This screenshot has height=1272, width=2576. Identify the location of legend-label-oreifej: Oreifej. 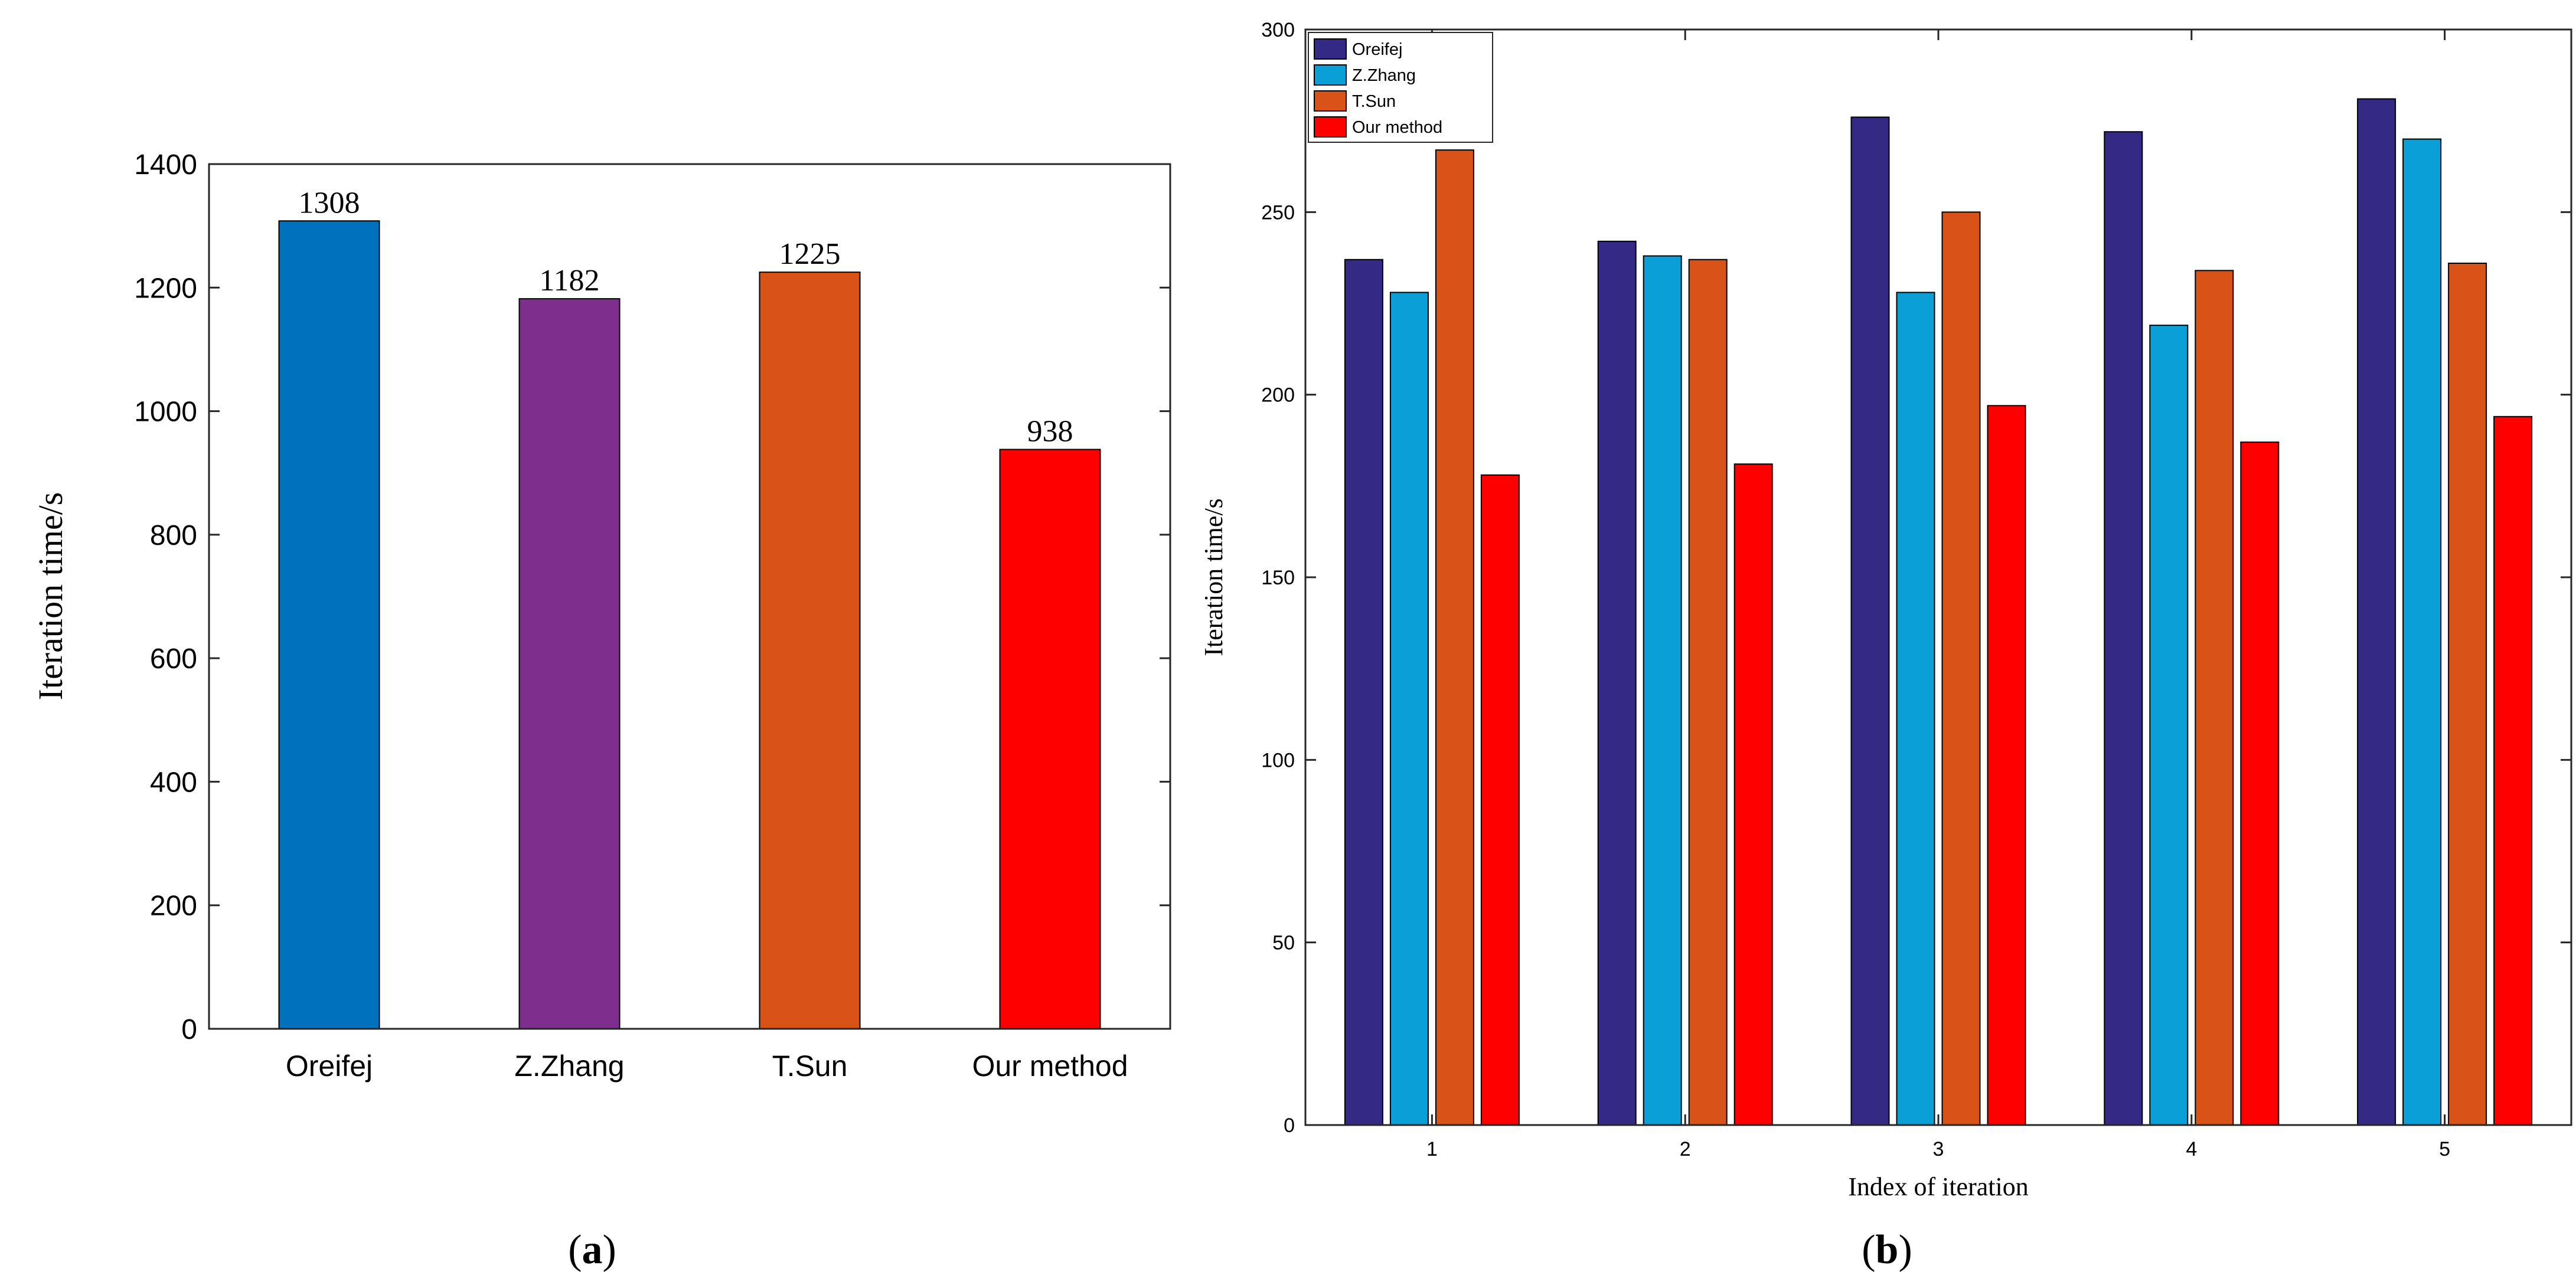
(1377, 50).